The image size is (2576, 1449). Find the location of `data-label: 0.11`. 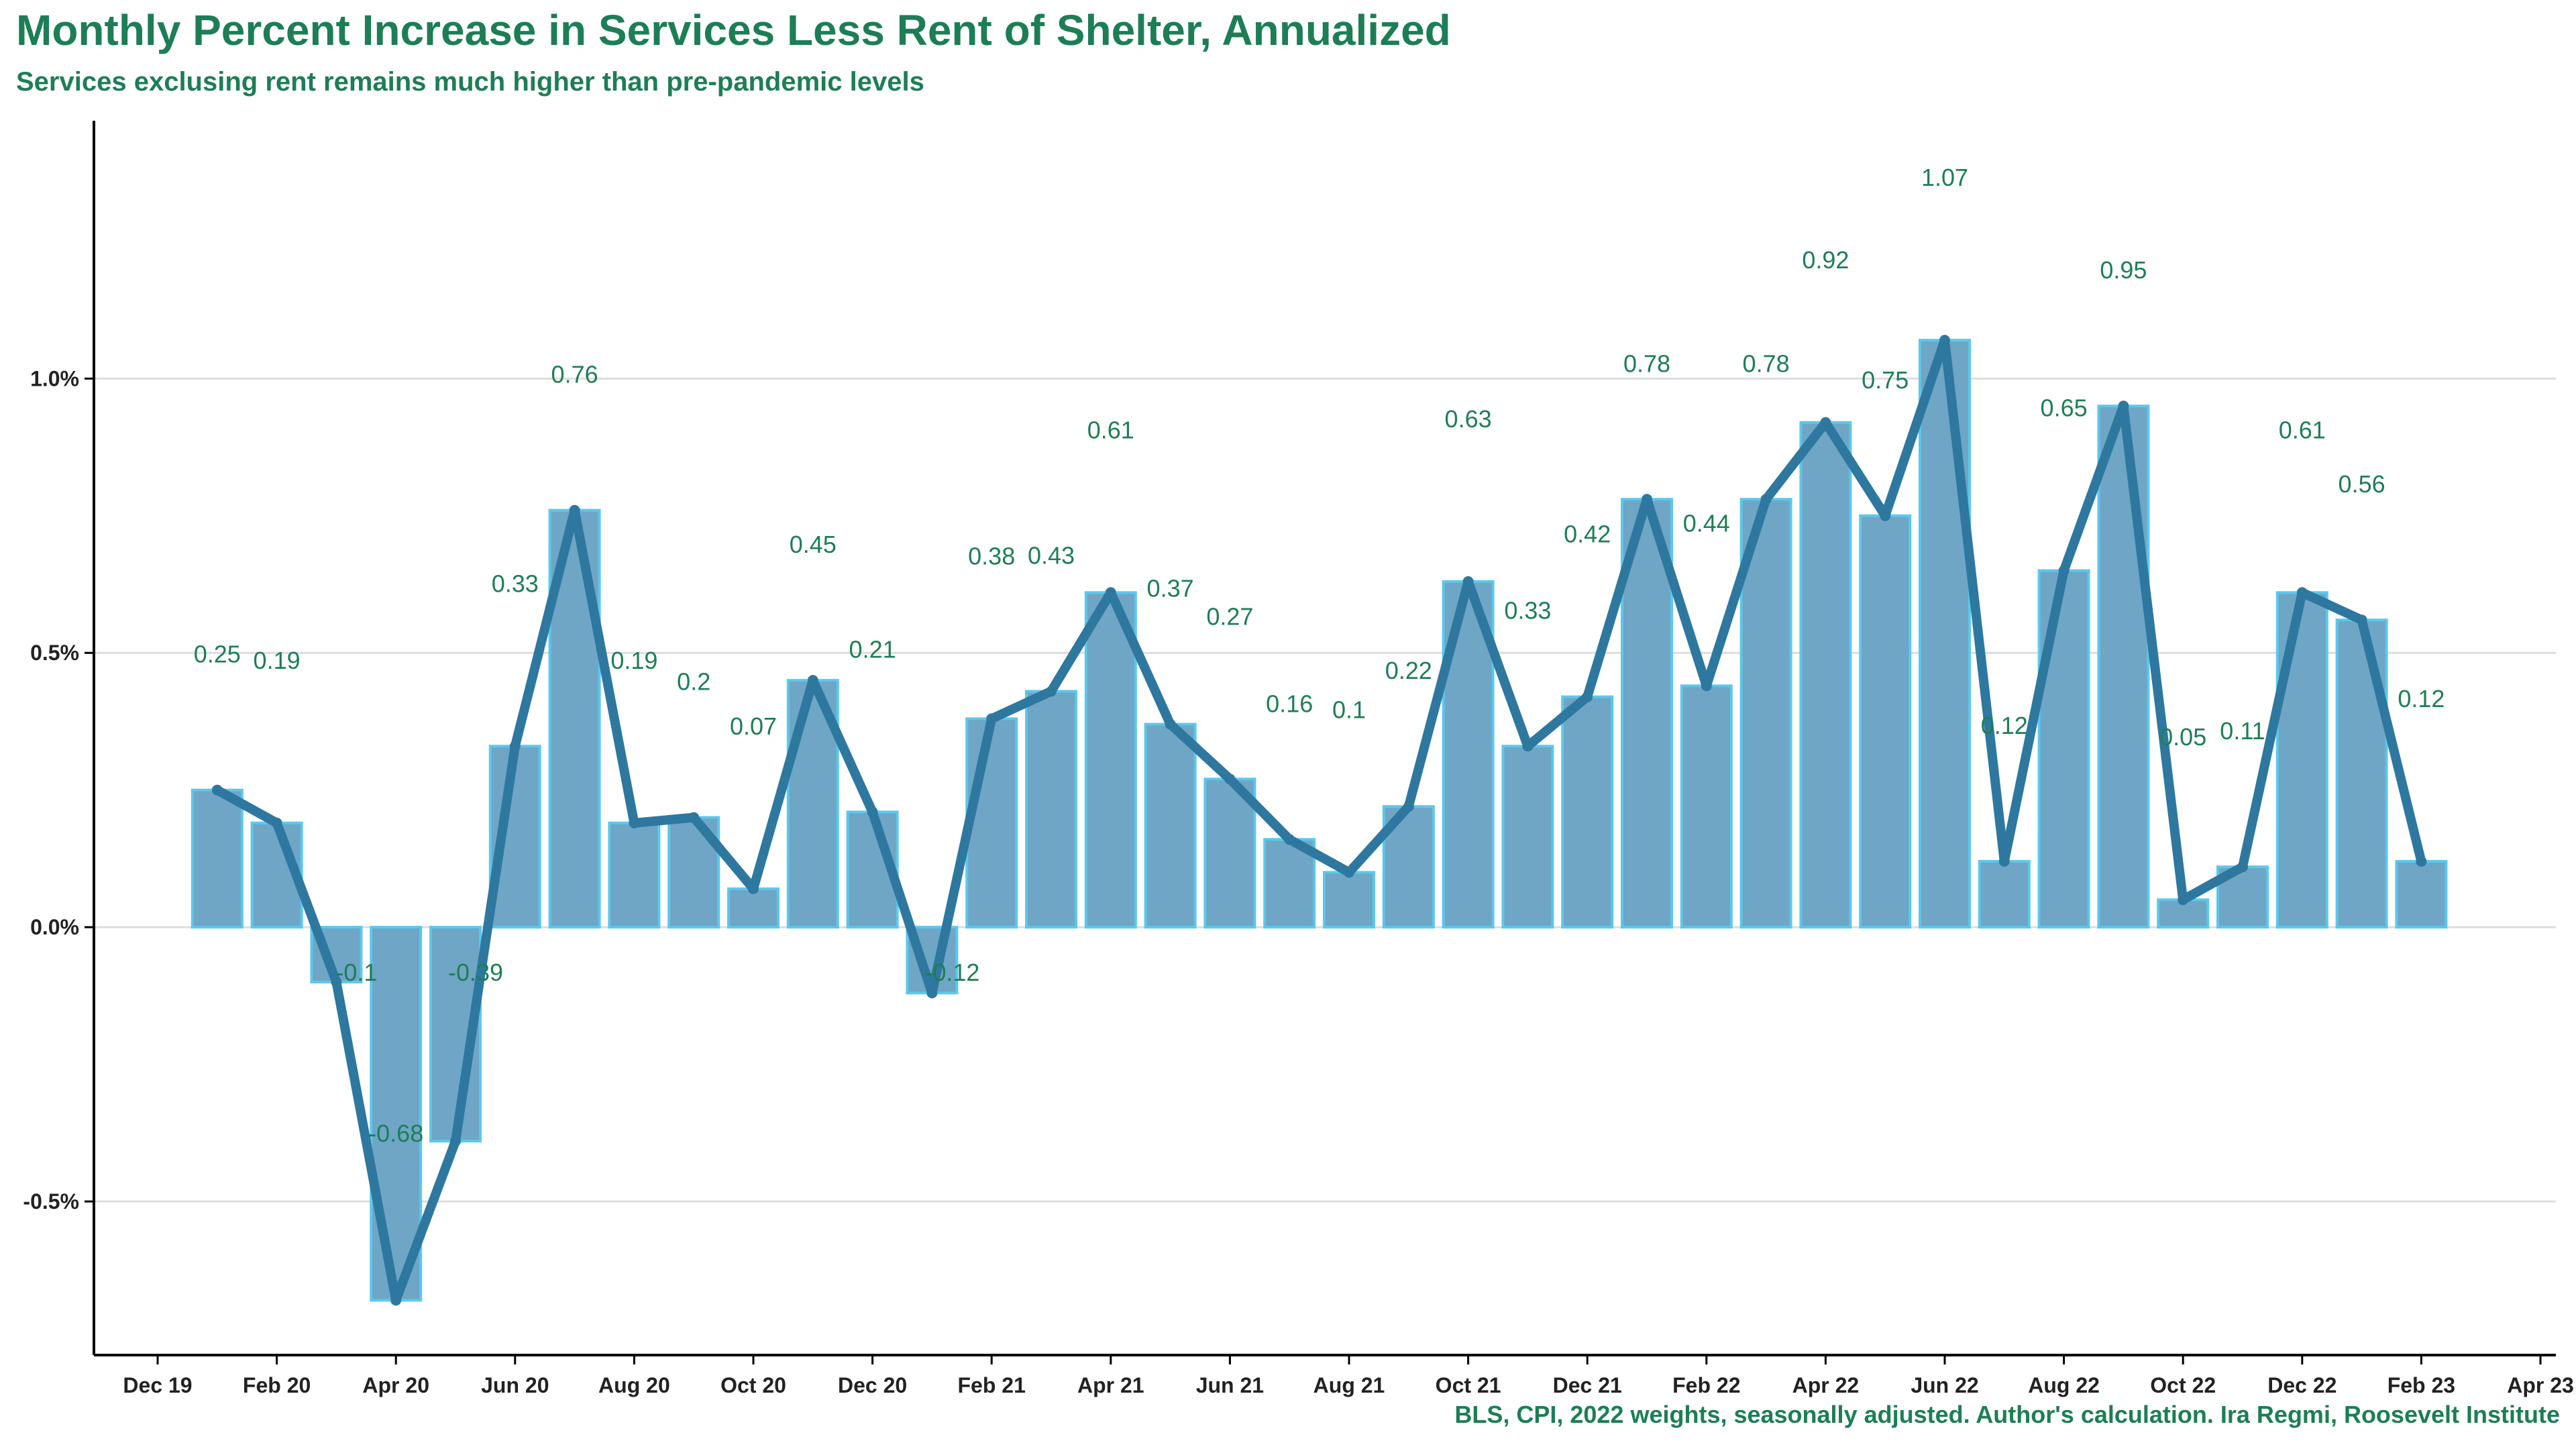

data-label: 0.11 is located at coordinates (2242, 731).